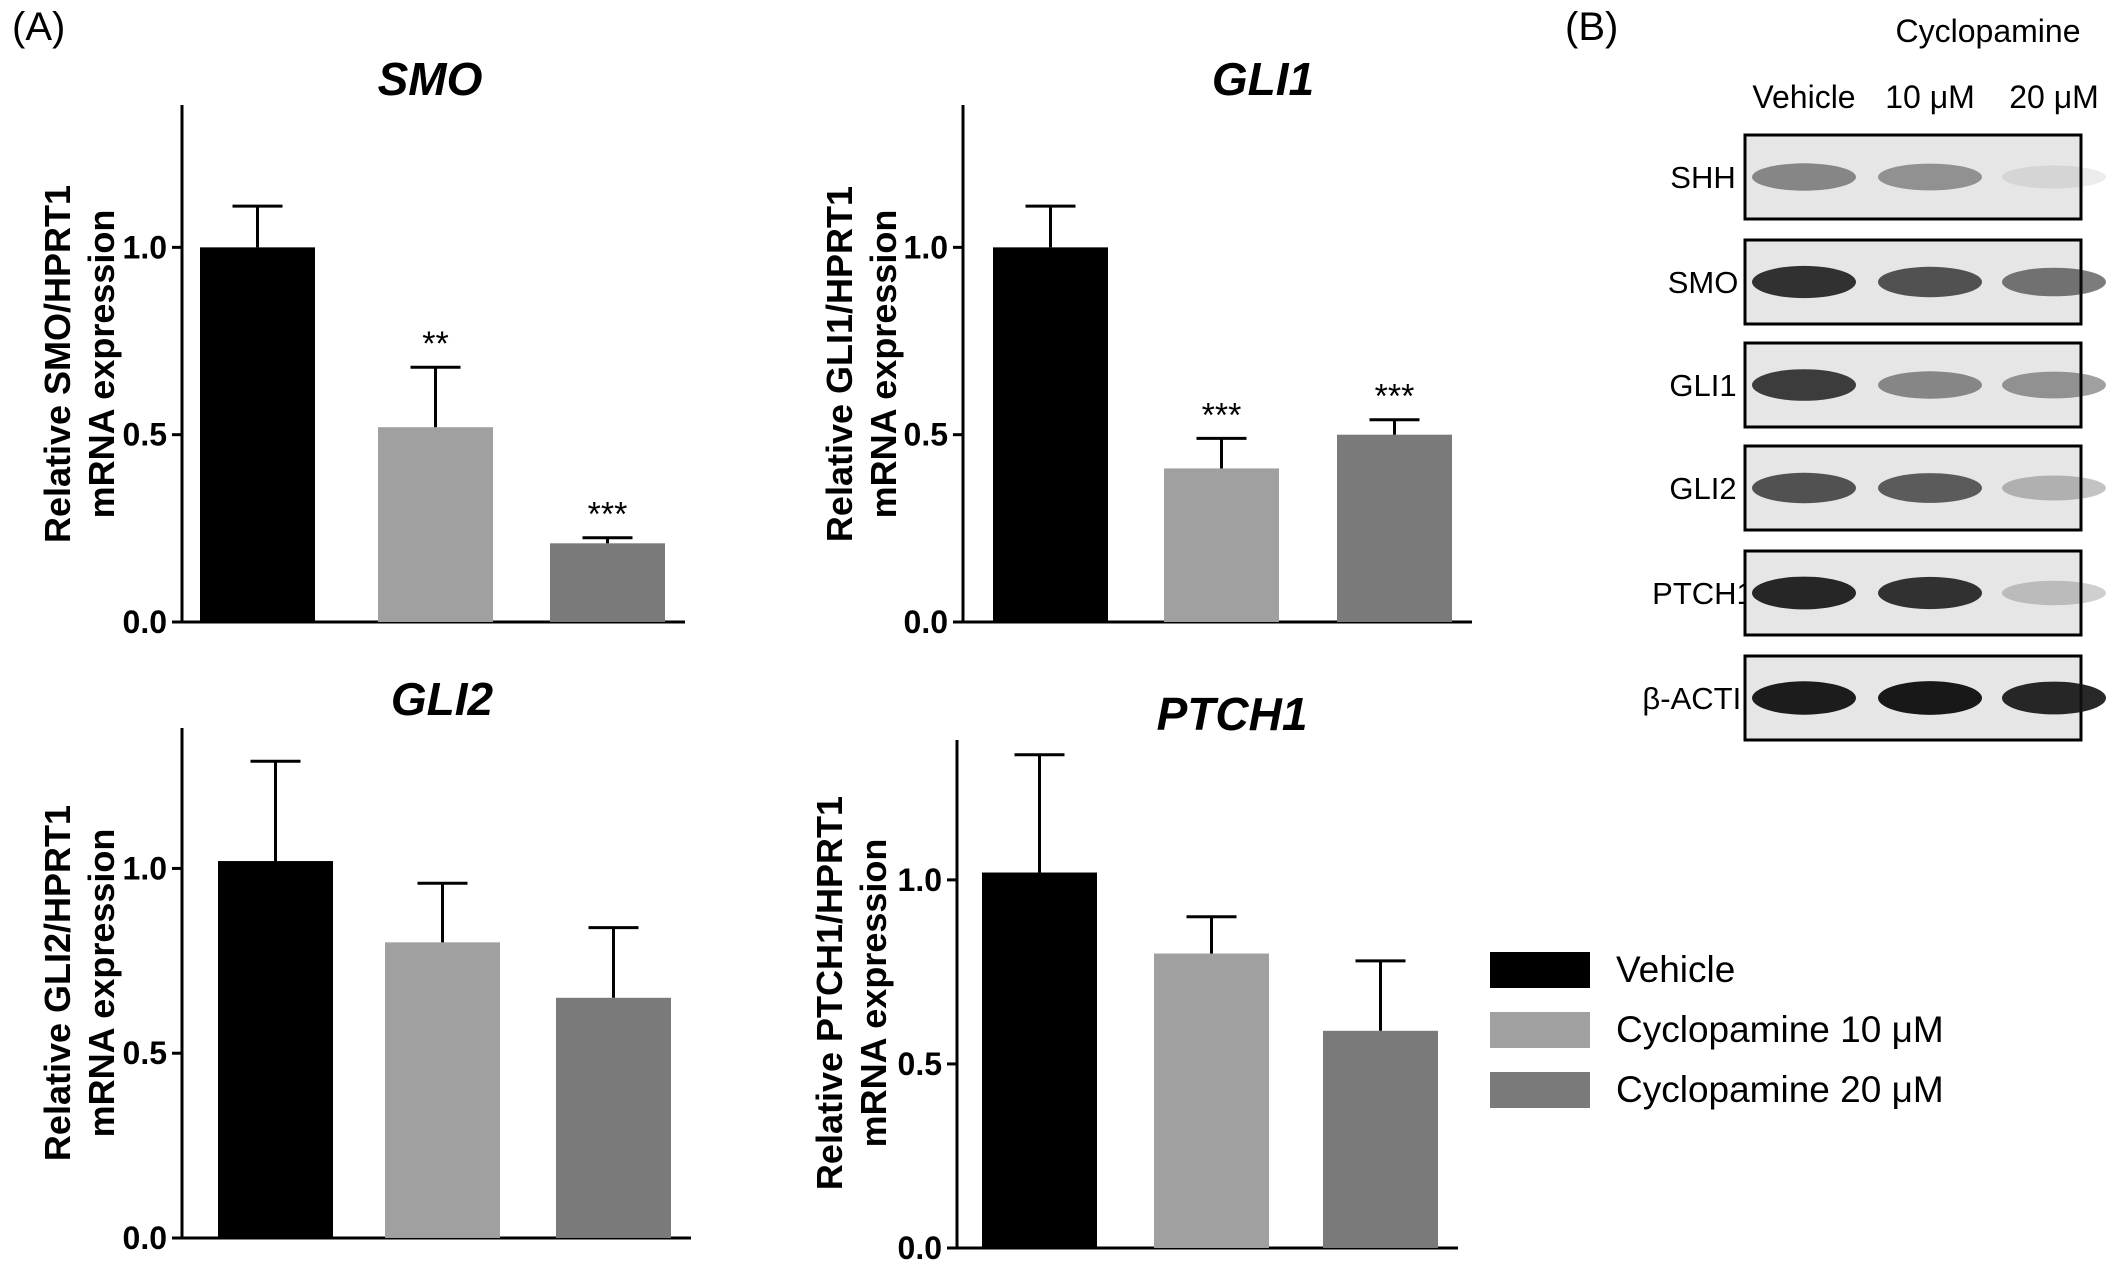 The height and width of the screenshot is (1269, 2128). I want to click on panel-label-b: (B), so click(1591, 27).